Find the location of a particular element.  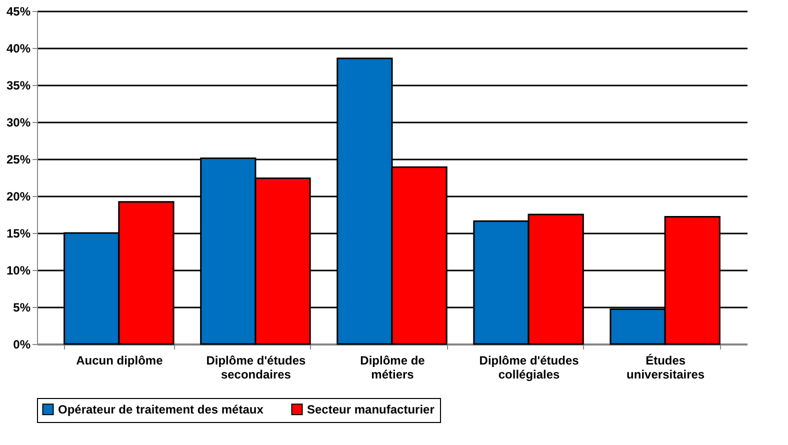

x-tick-label: Études universitaires is located at coordinates (665, 368).